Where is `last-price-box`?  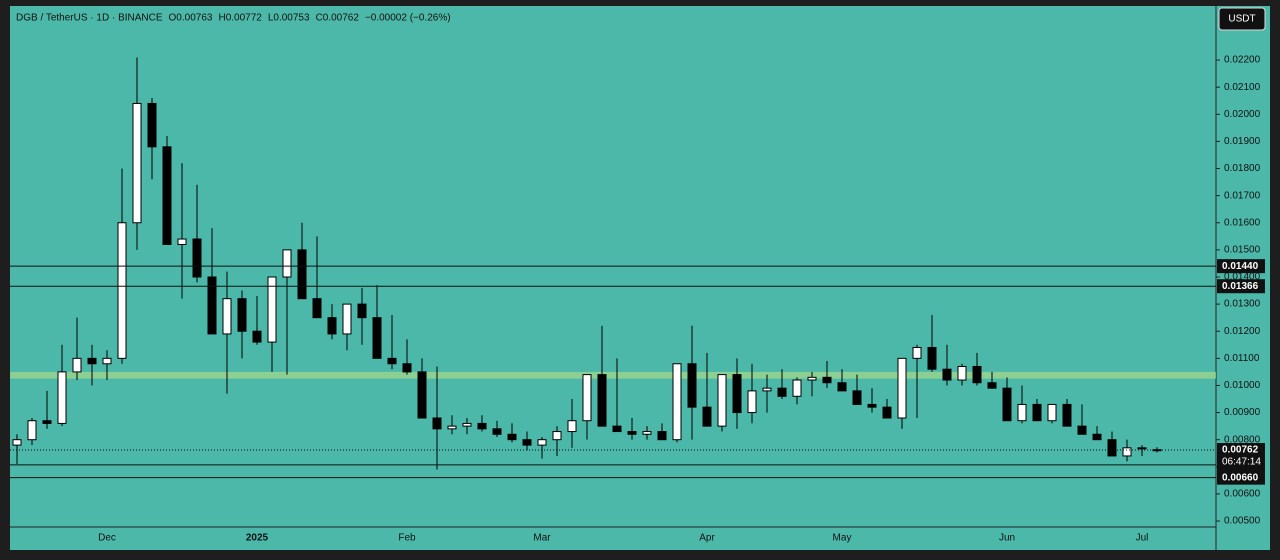 last-price-box is located at coordinates (1241, 455).